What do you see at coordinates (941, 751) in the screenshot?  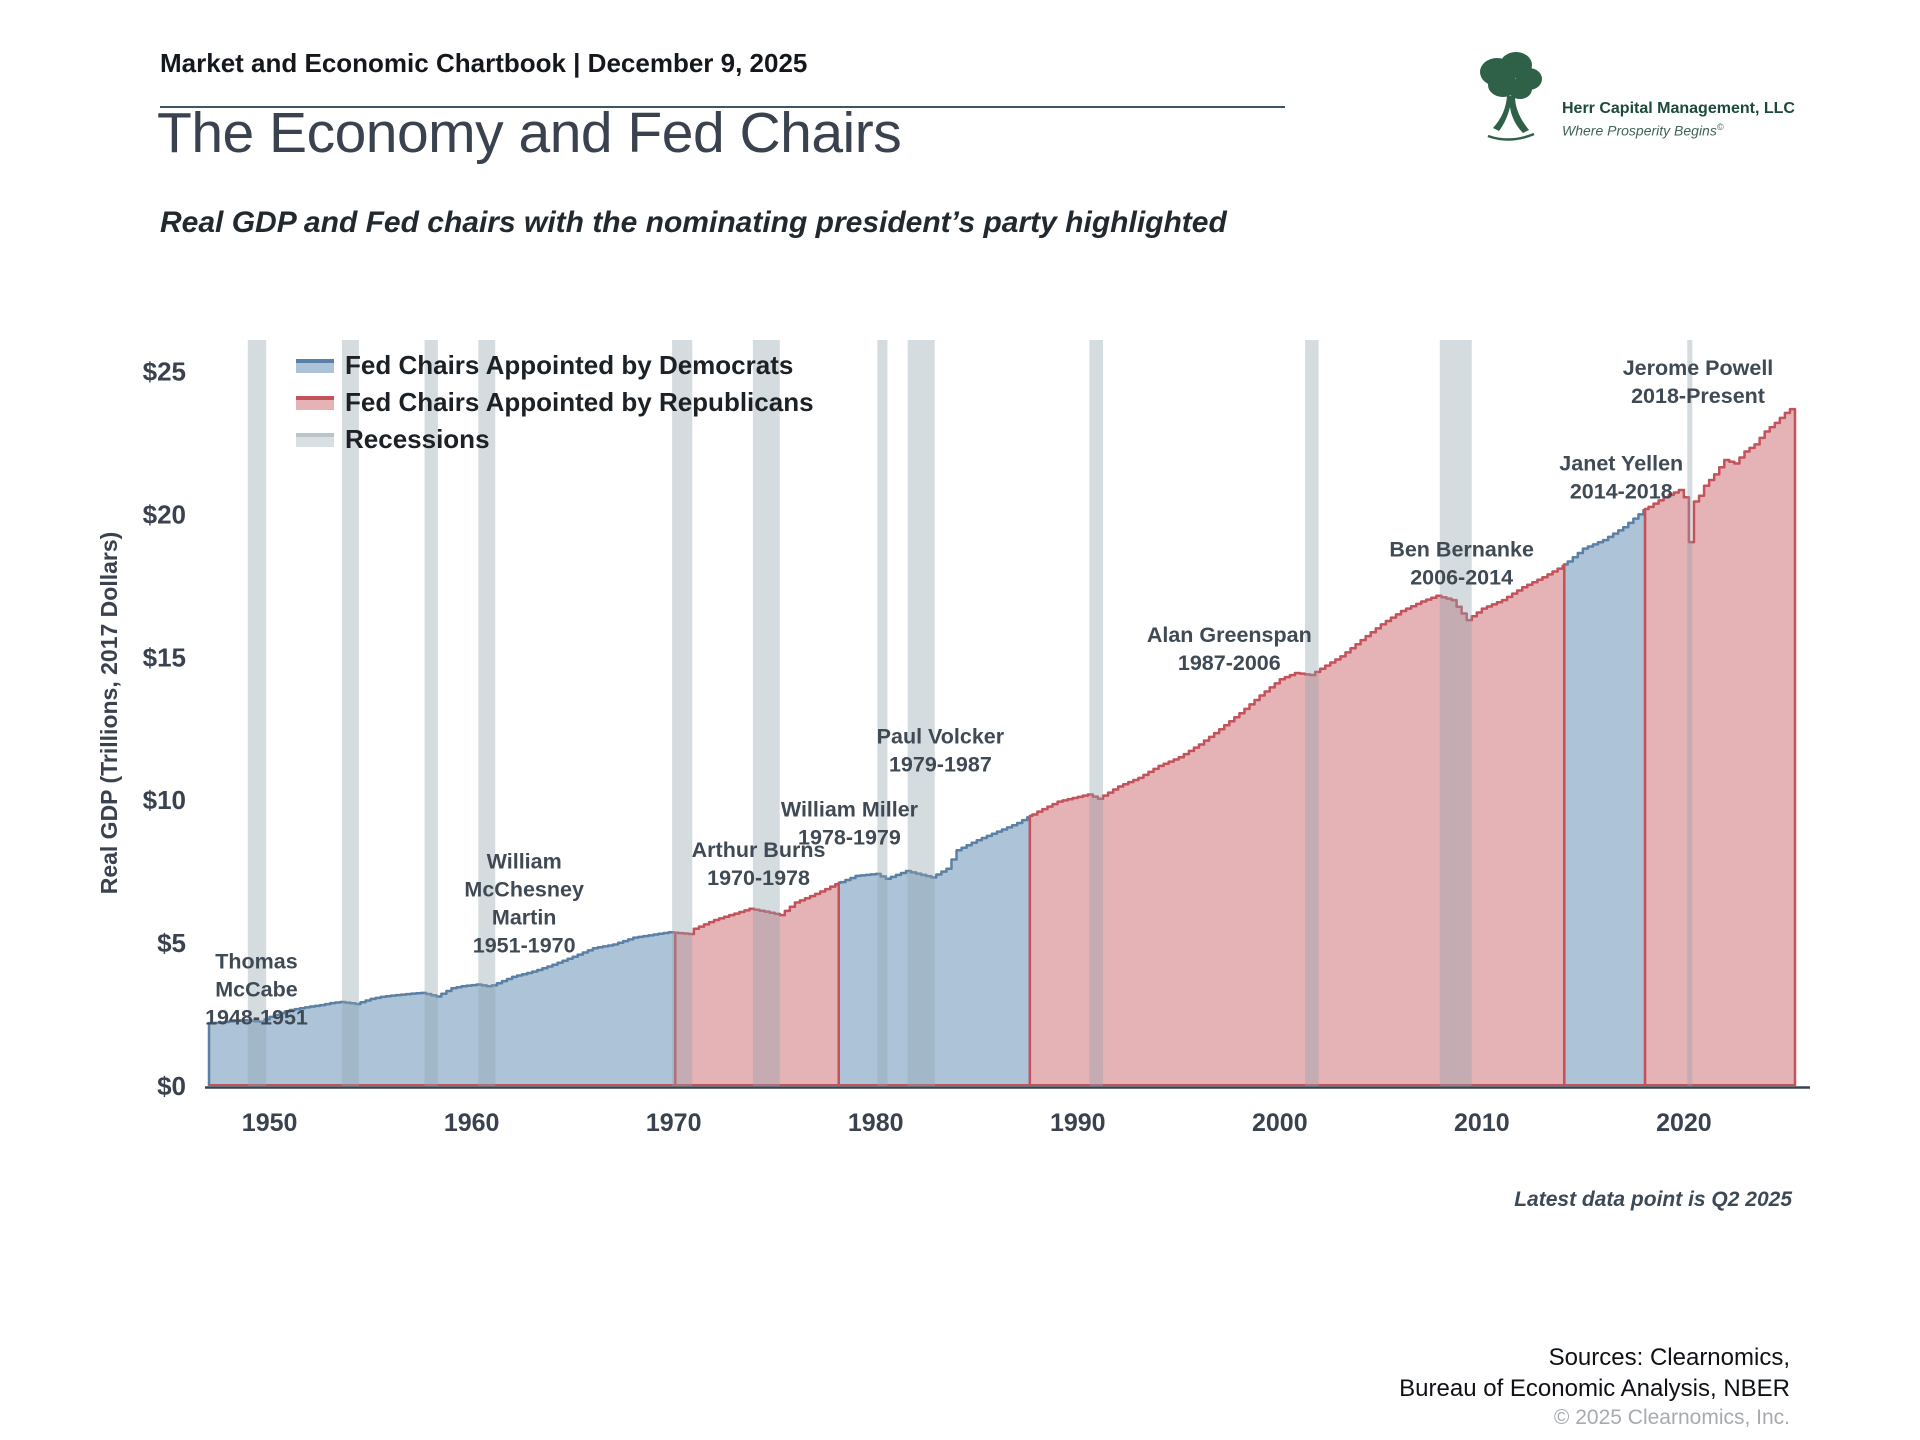 I see `chair-annotation-paul-volcker: Paul Volcker 1979-1987` at bounding box center [941, 751].